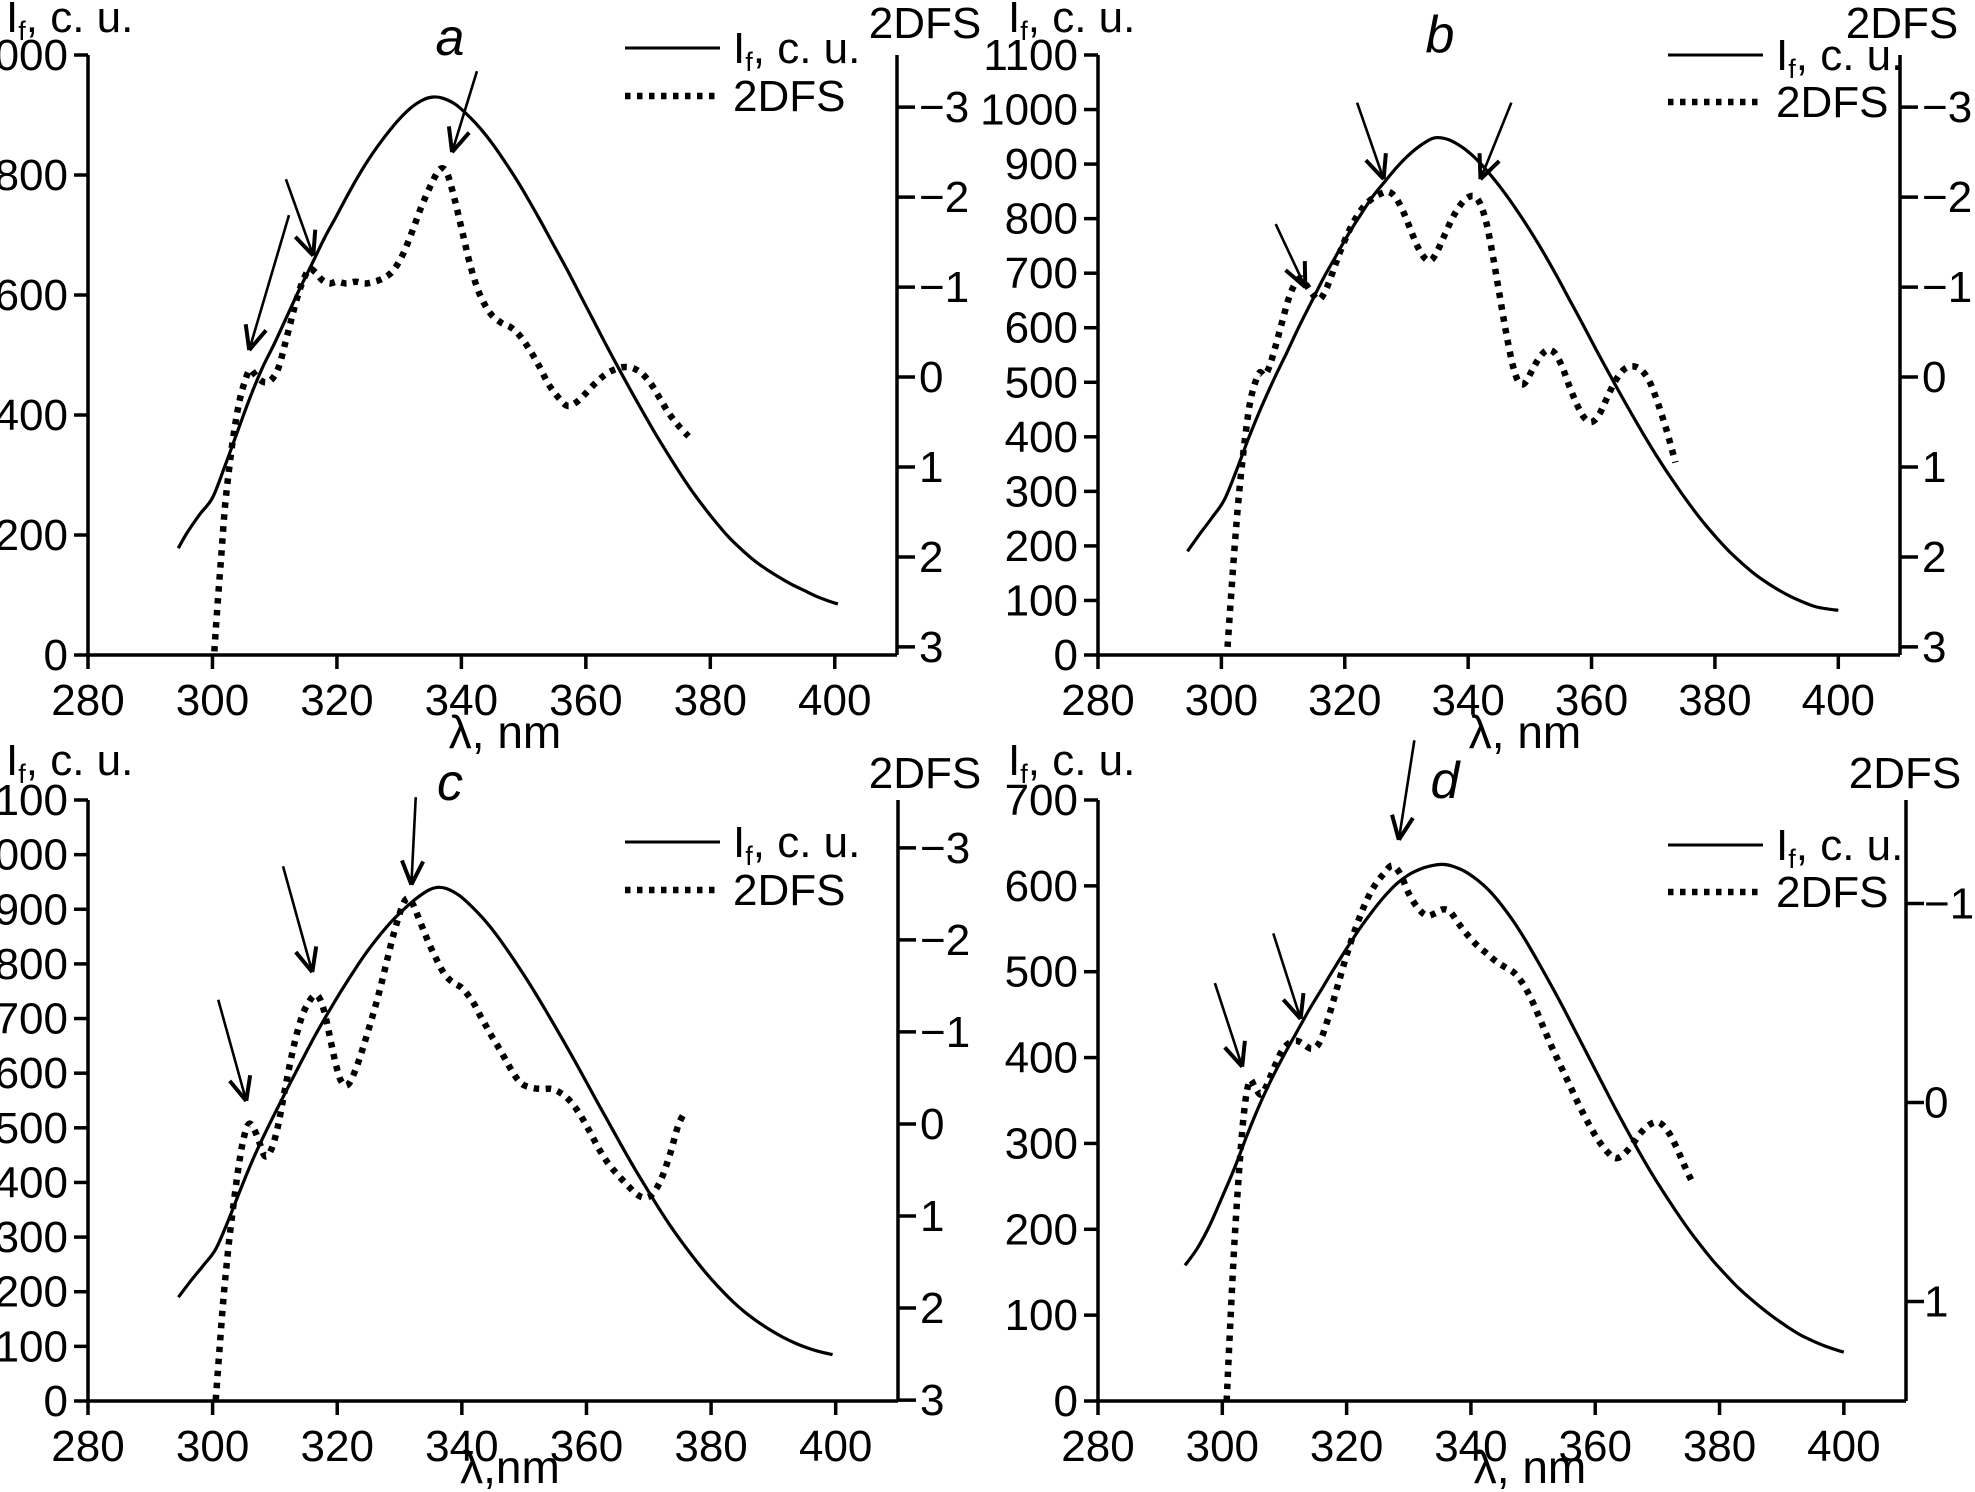  Describe the element at coordinates (510, 1466) in the screenshot. I see `x-axis-label: λ,nm` at that location.